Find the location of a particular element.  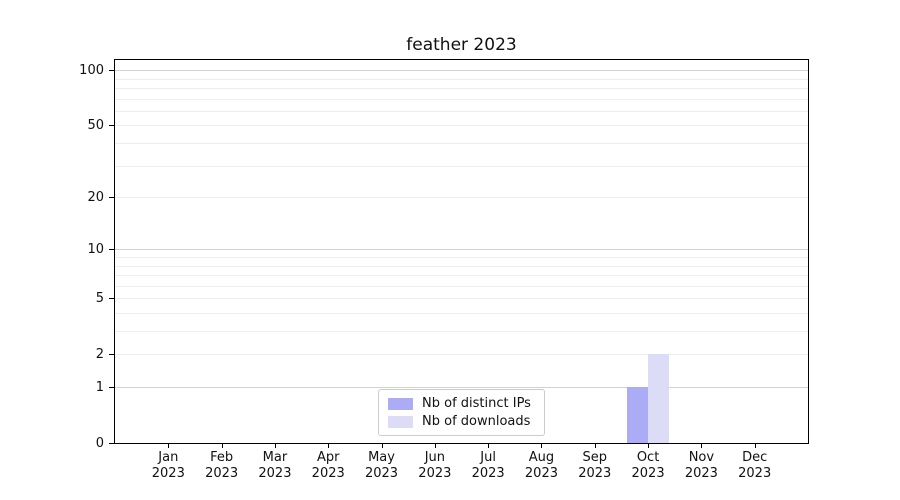

x-tick-label: Sep 2023 is located at coordinates (595, 466).